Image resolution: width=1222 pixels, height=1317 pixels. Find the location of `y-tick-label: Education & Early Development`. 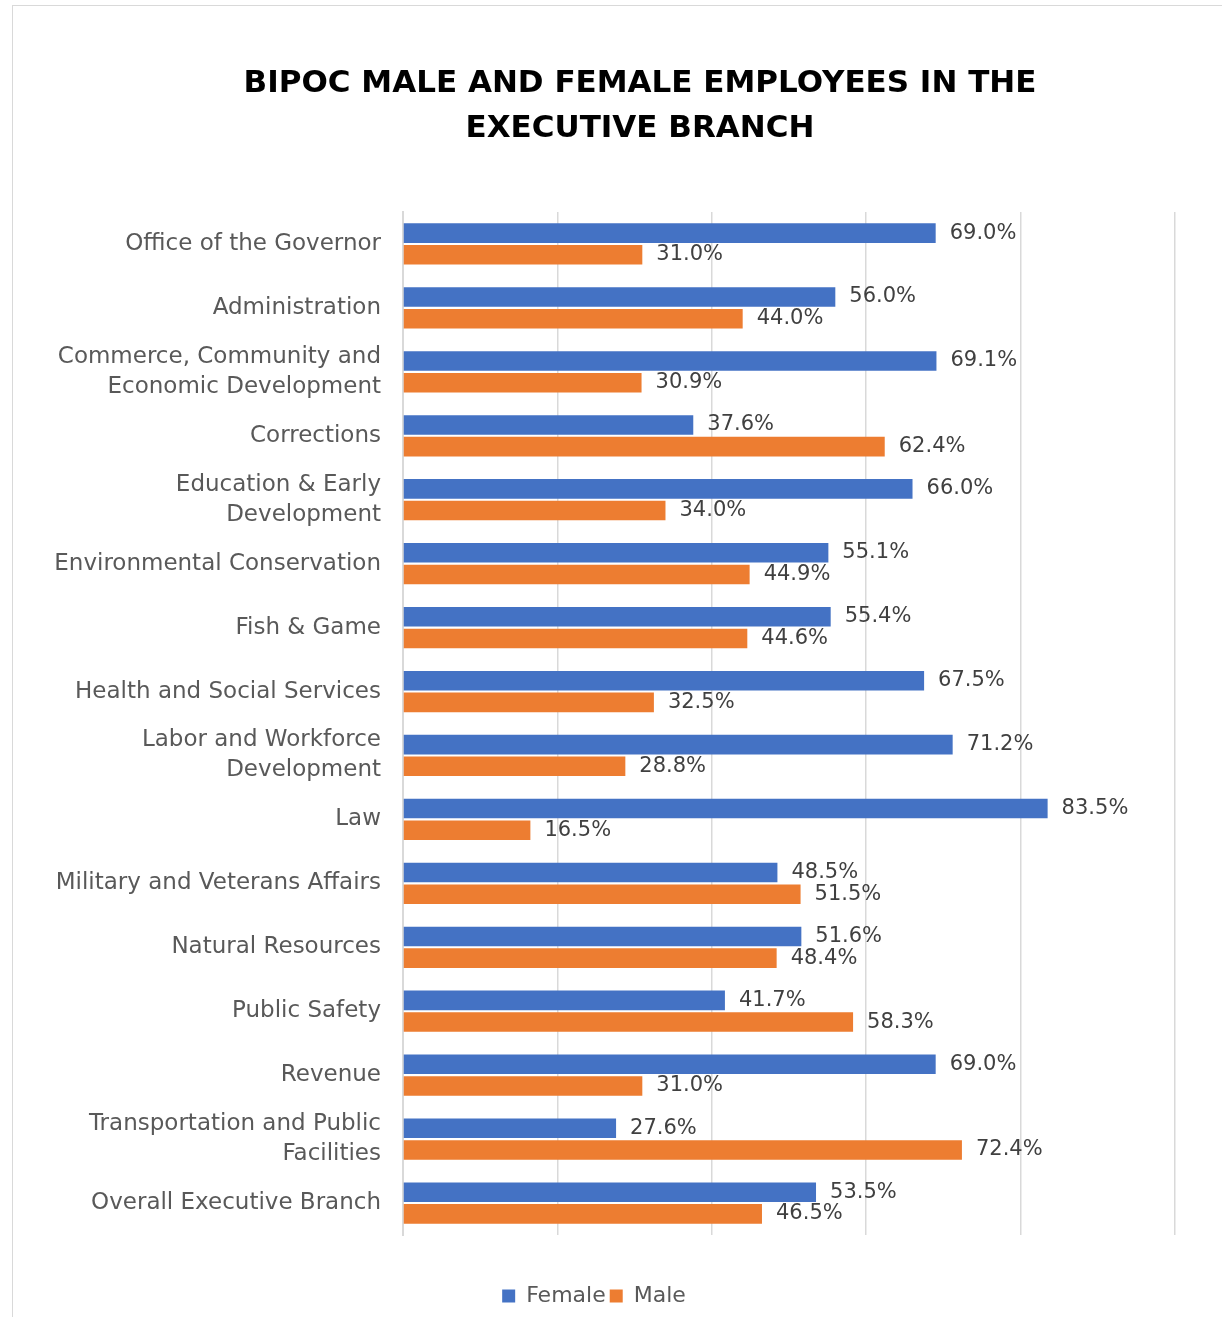

y-tick-label: Education & Early Development is located at coordinates (278, 497).